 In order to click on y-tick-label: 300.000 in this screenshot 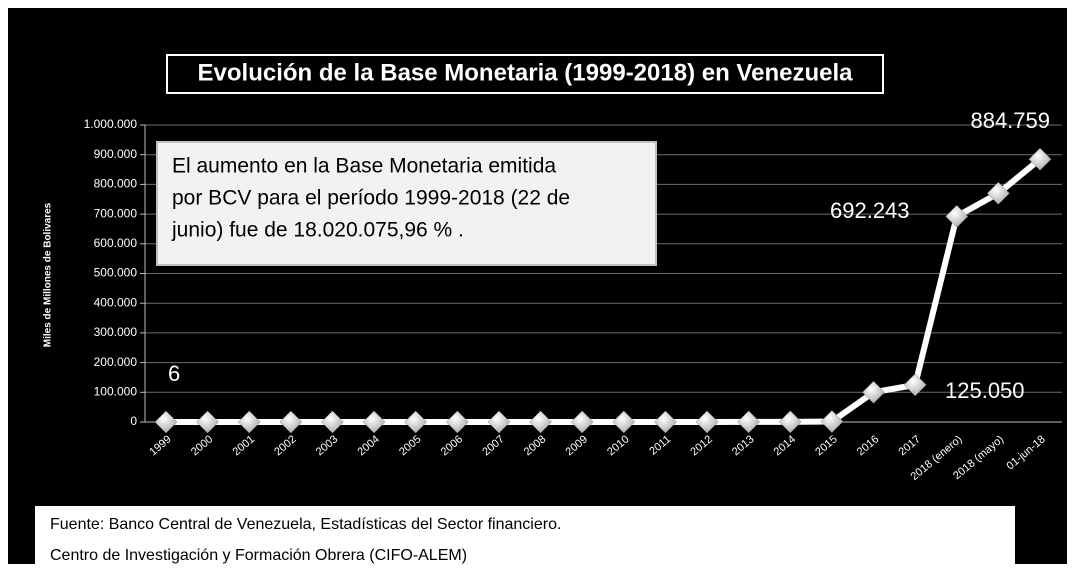, I will do `click(116, 332)`.